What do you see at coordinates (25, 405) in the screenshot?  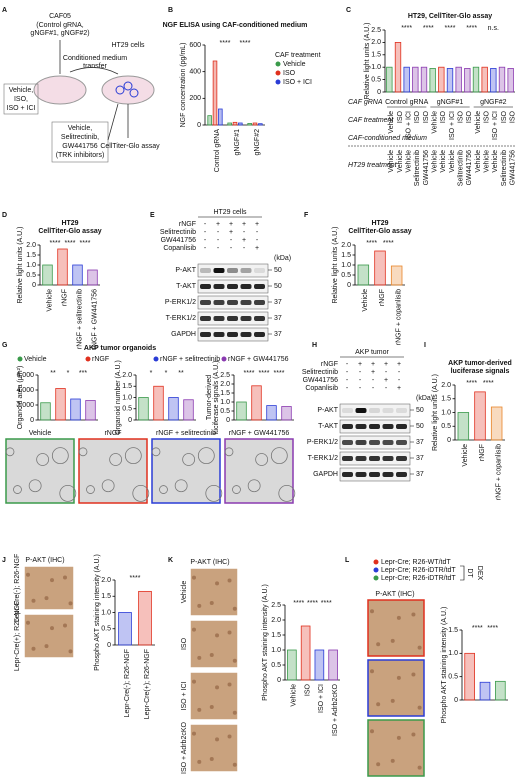 I see `y-tick-label: 2,000` at bounding box center [25, 405].